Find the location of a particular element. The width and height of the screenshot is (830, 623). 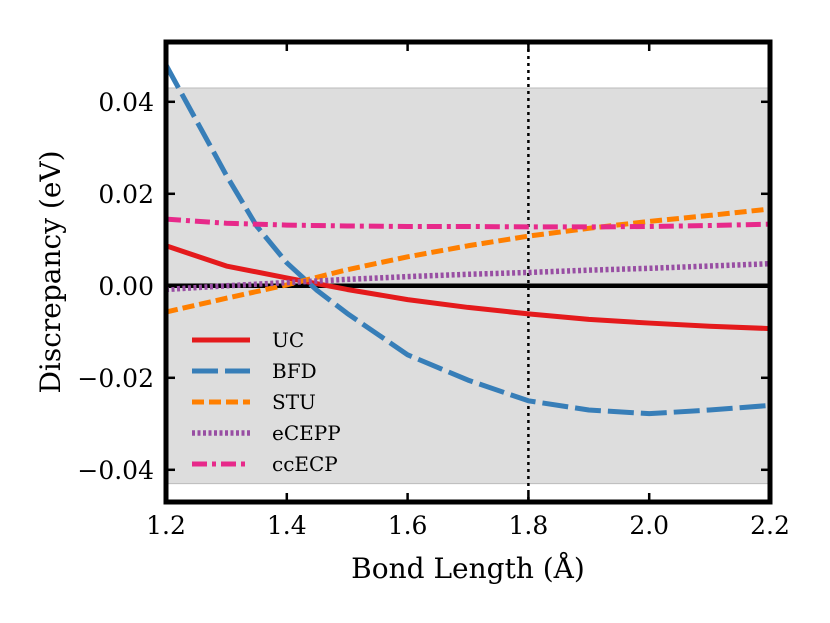

legend-label-bfd: BFD is located at coordinates (294, 371).